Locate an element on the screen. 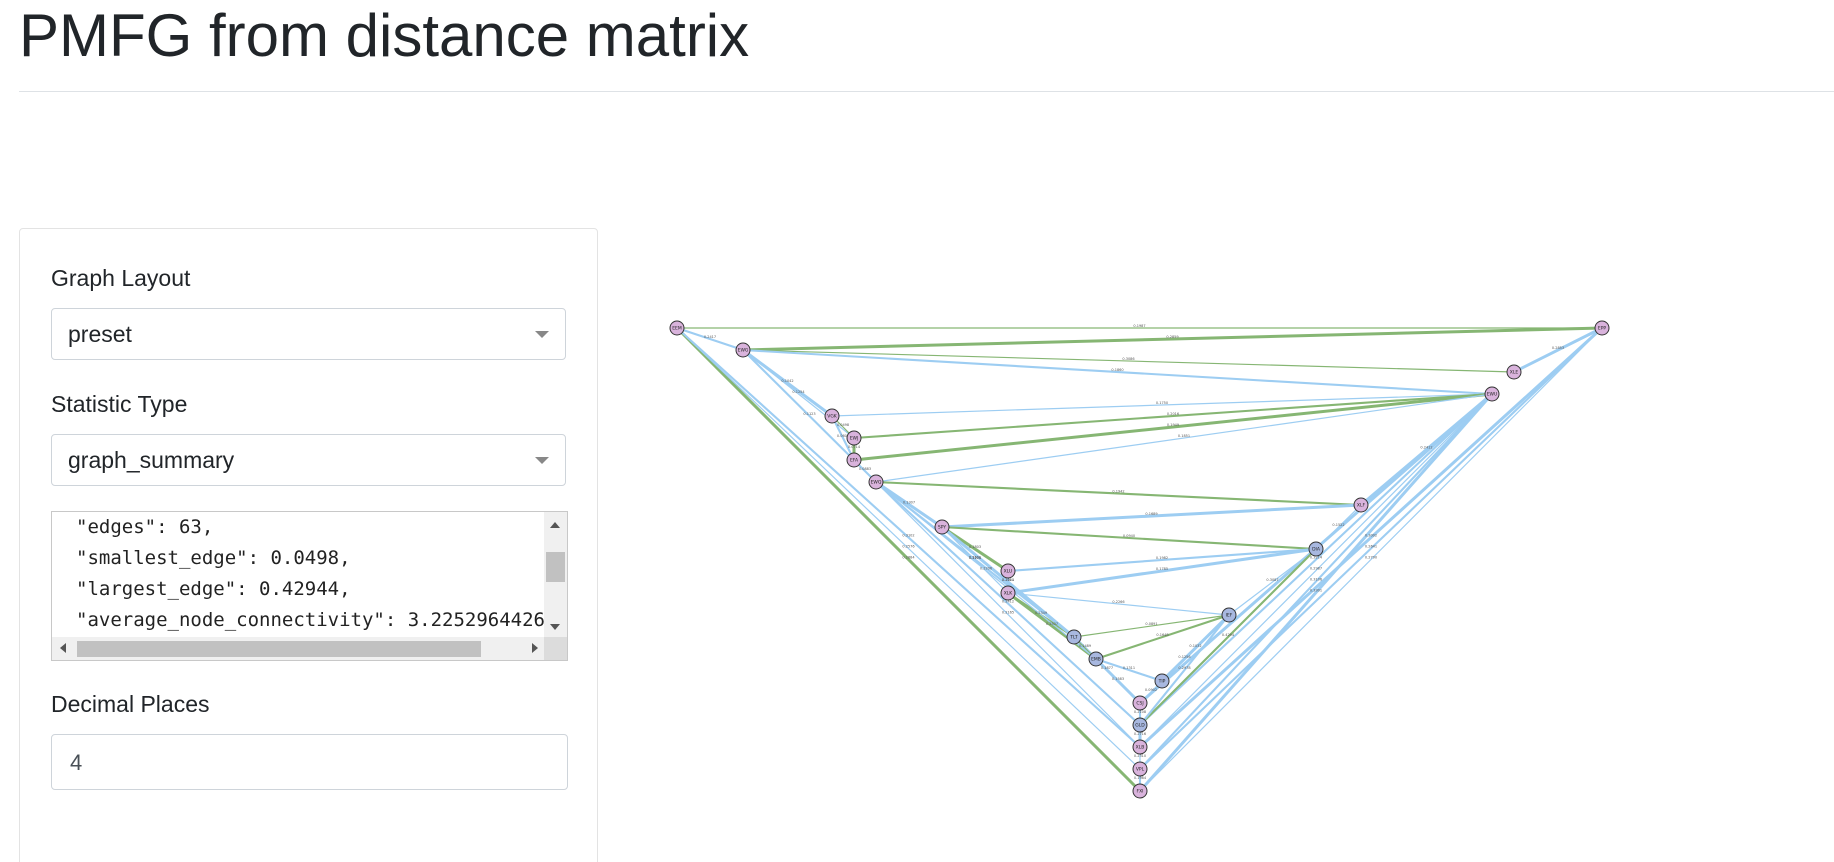  graph-node: EWU is located at coordinates (1492, 394).